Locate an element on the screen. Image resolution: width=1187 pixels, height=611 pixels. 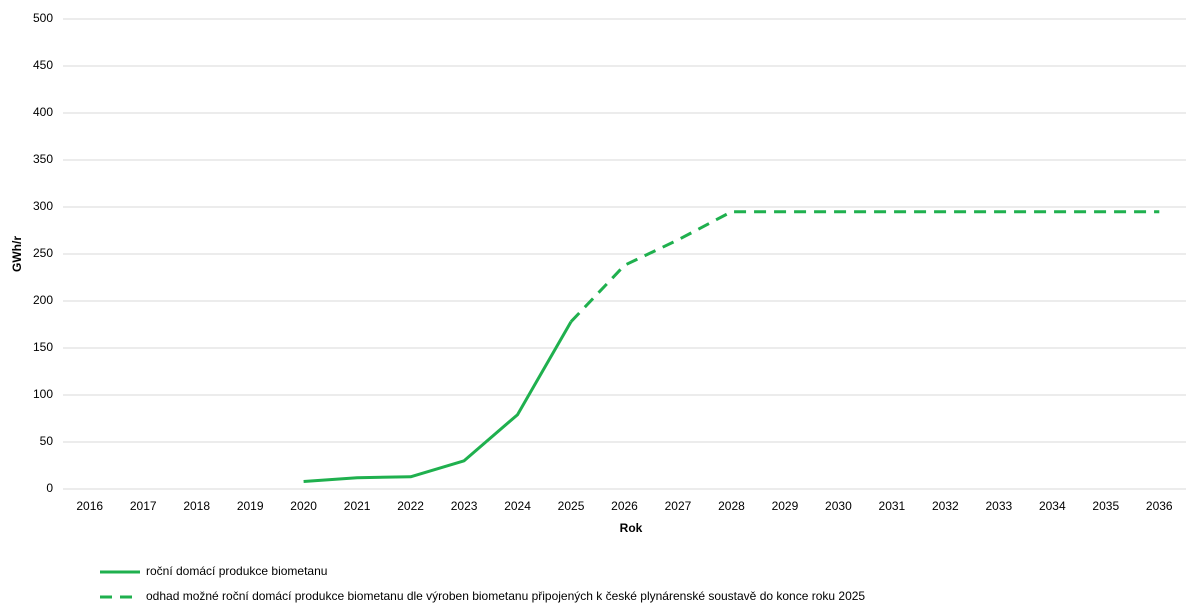
x-tick-label: 2024 is located at coordinates (517, 506).